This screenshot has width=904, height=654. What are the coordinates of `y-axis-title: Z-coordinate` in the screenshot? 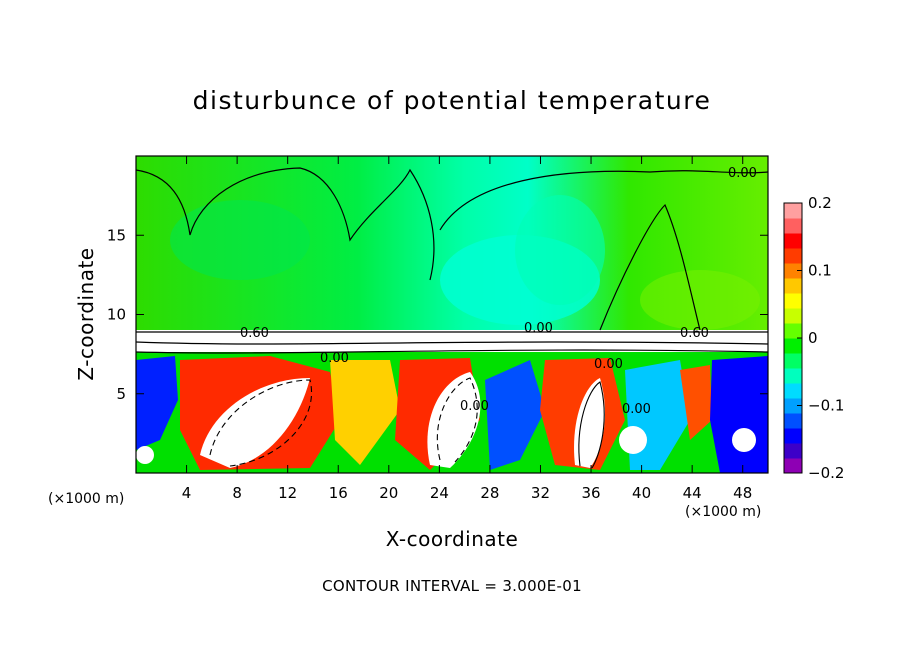 It's located at (86, 313).